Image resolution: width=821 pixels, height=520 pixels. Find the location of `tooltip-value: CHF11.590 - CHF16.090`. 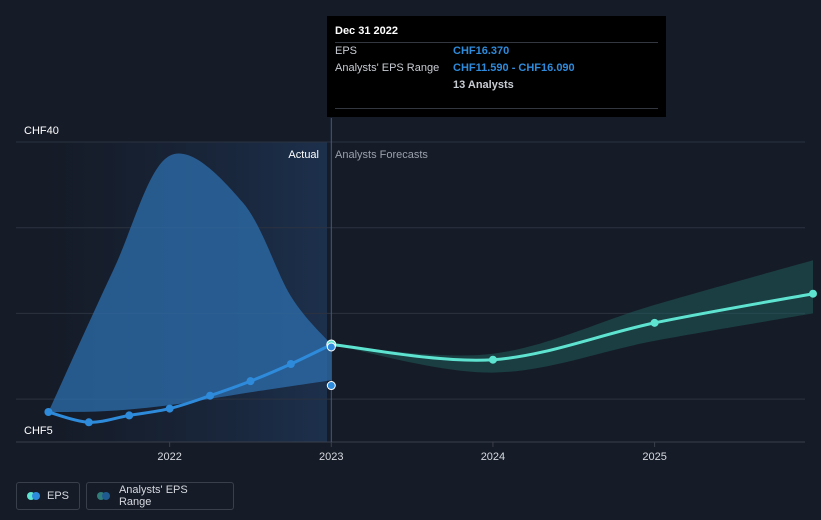

tooltip-value: CHF11.590 - CHF16.090 is located at coordinates (514, 68).